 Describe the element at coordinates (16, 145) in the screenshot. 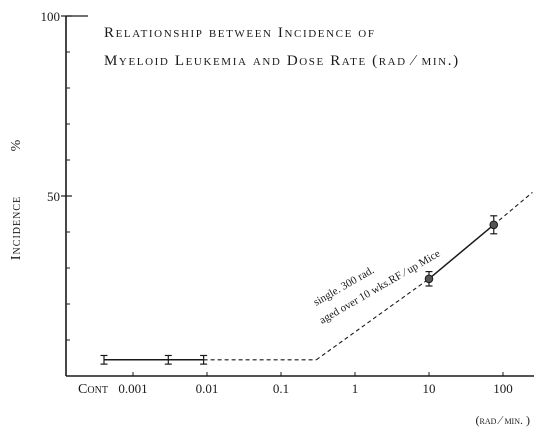

I see `y-axis-unit: %` at that location.